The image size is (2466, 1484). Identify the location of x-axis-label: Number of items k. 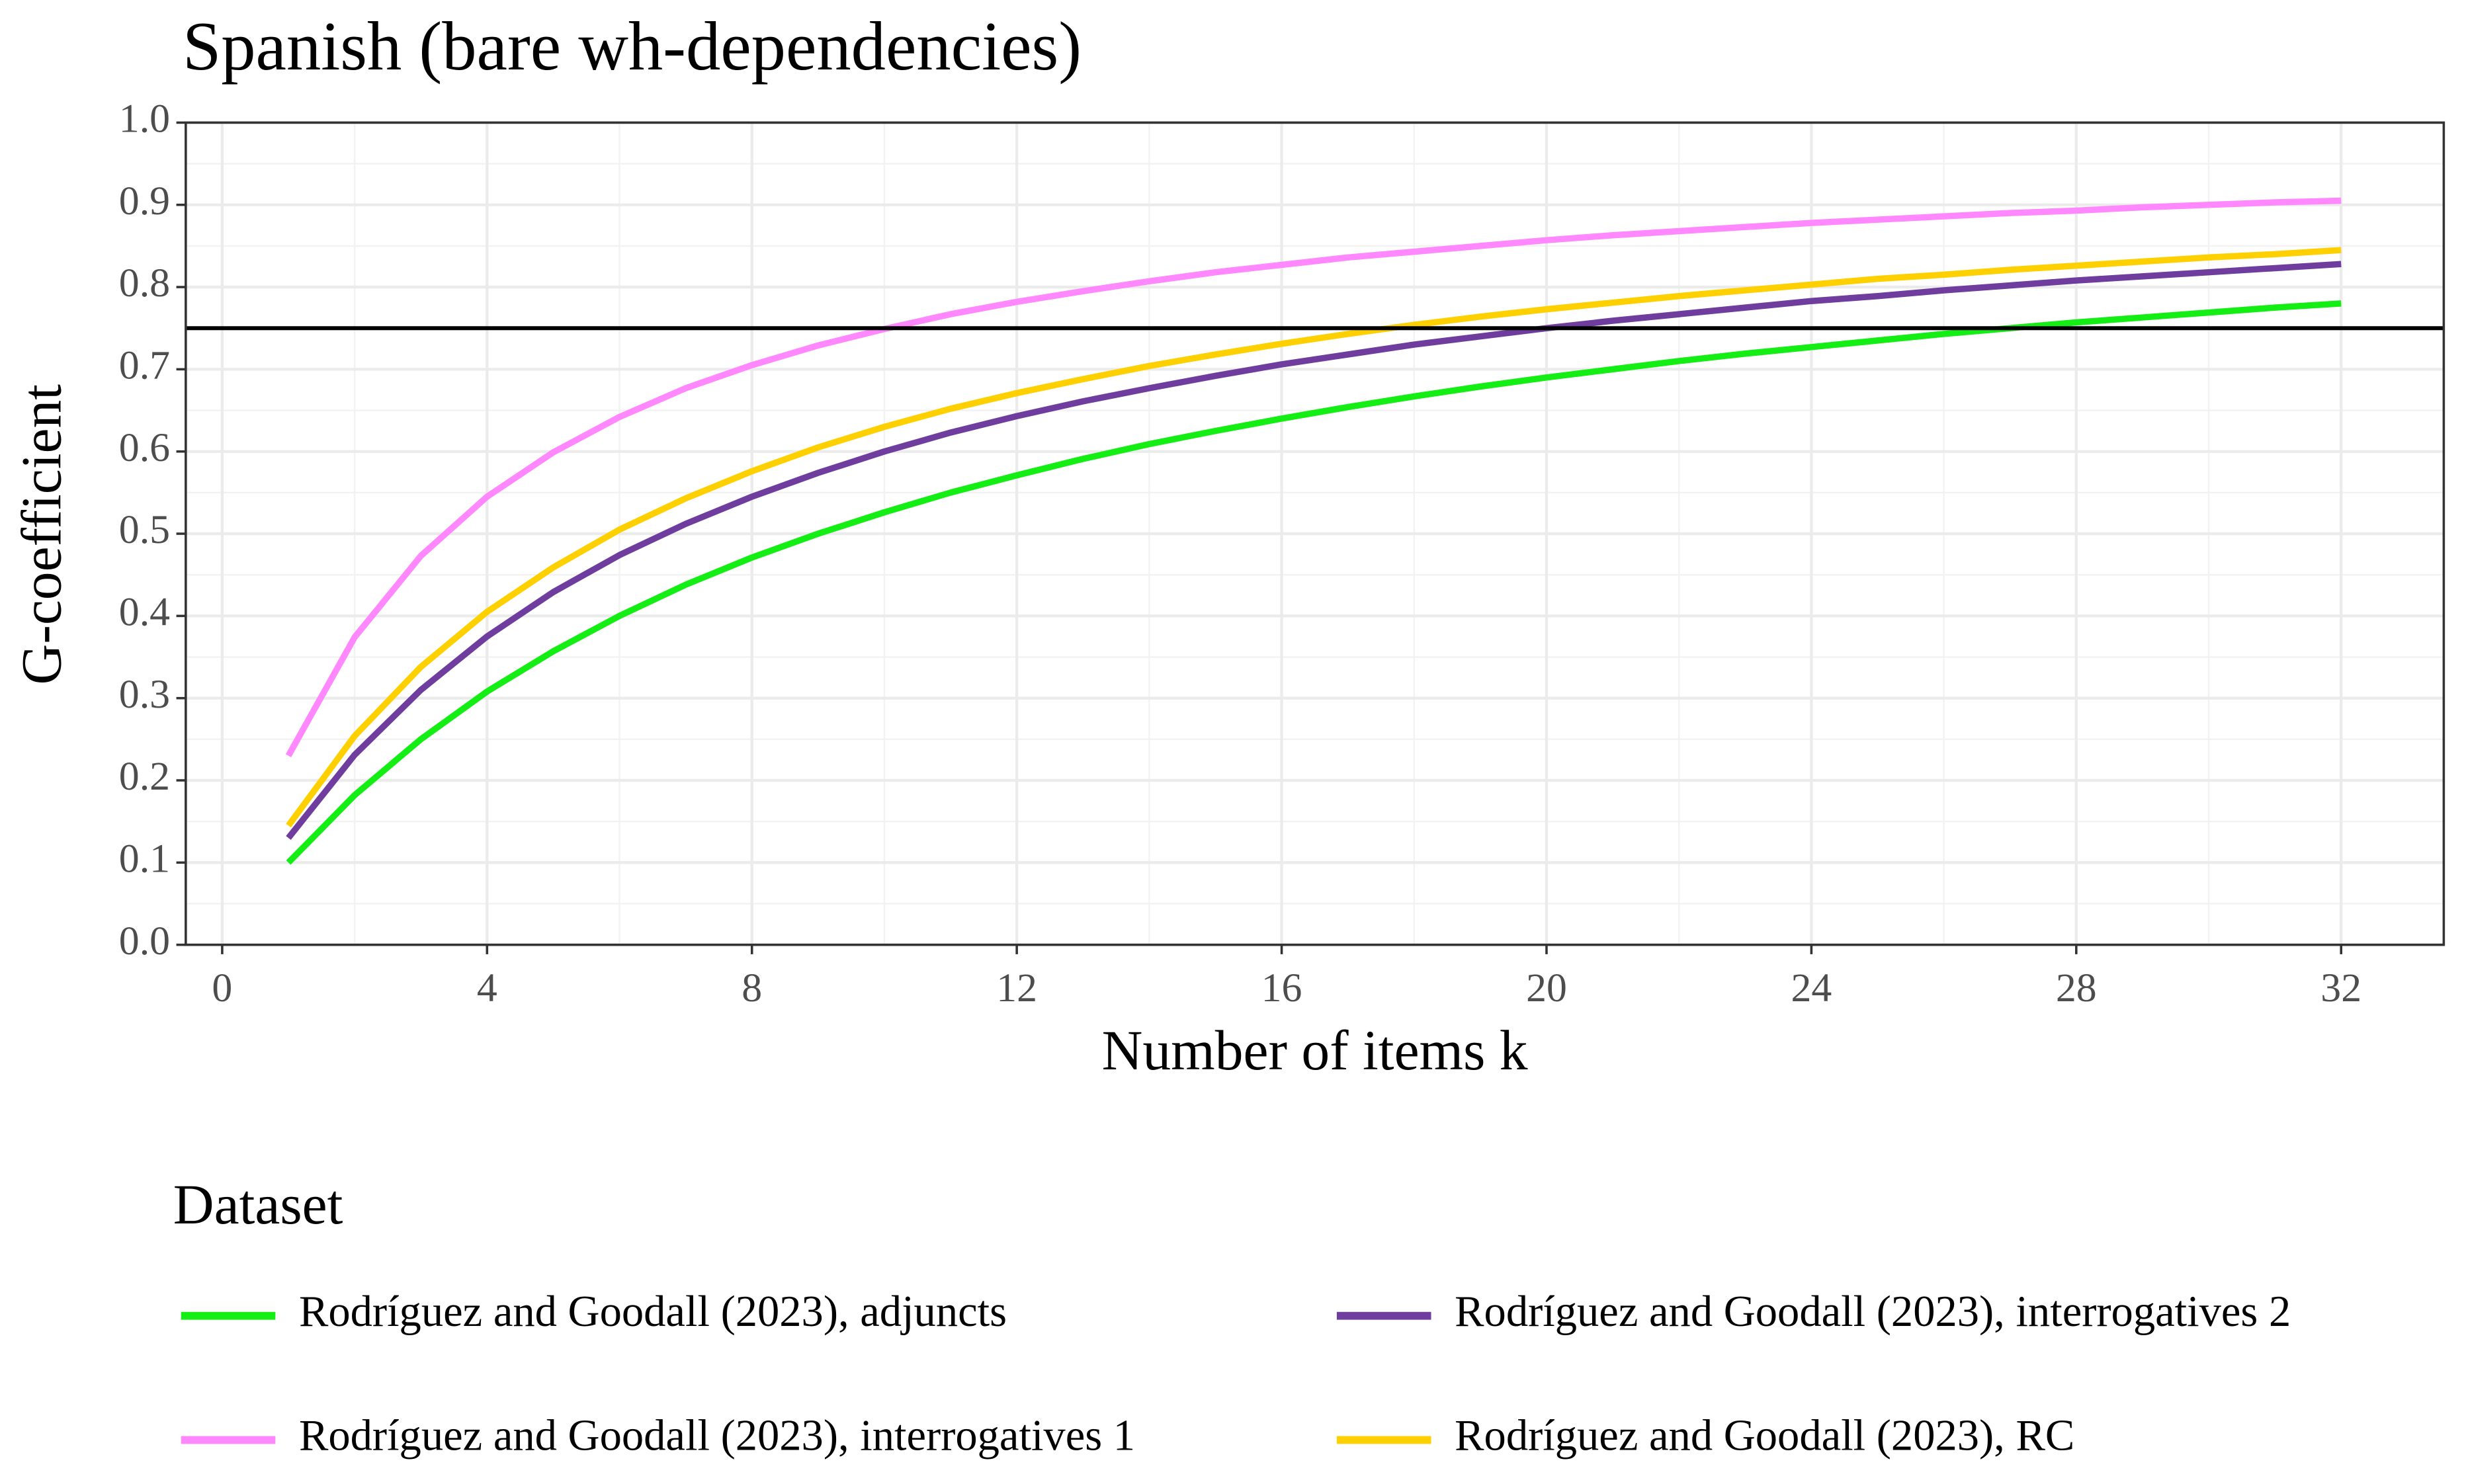
(1315, 1051).